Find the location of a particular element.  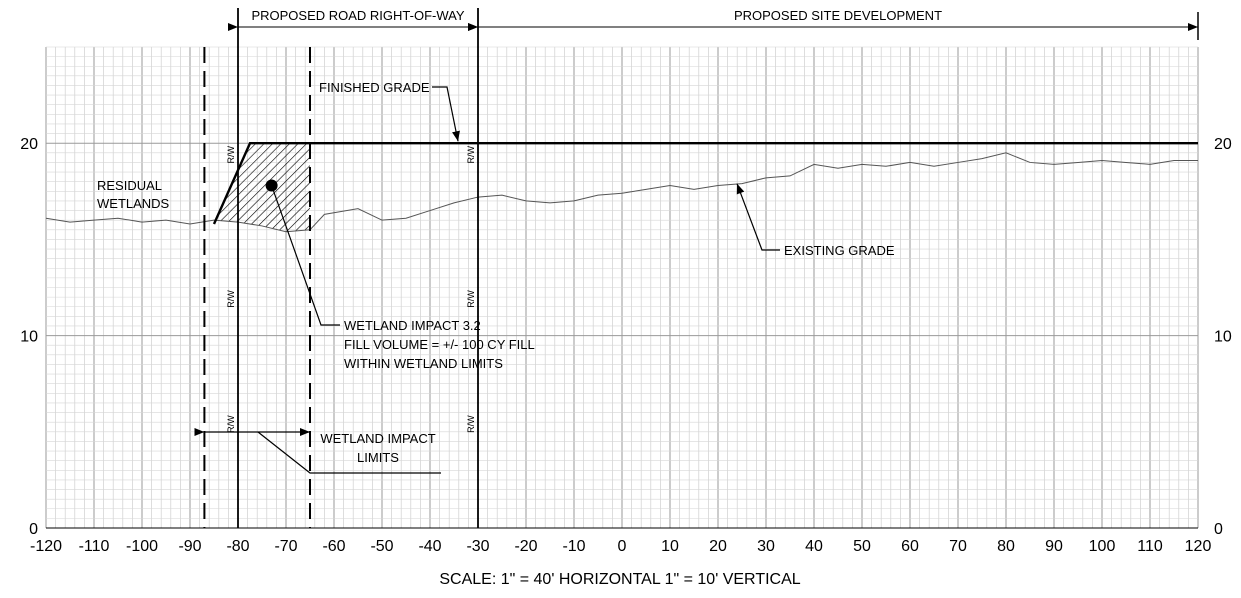

x-tick-label: 30 is located at coordinates (766, 546).